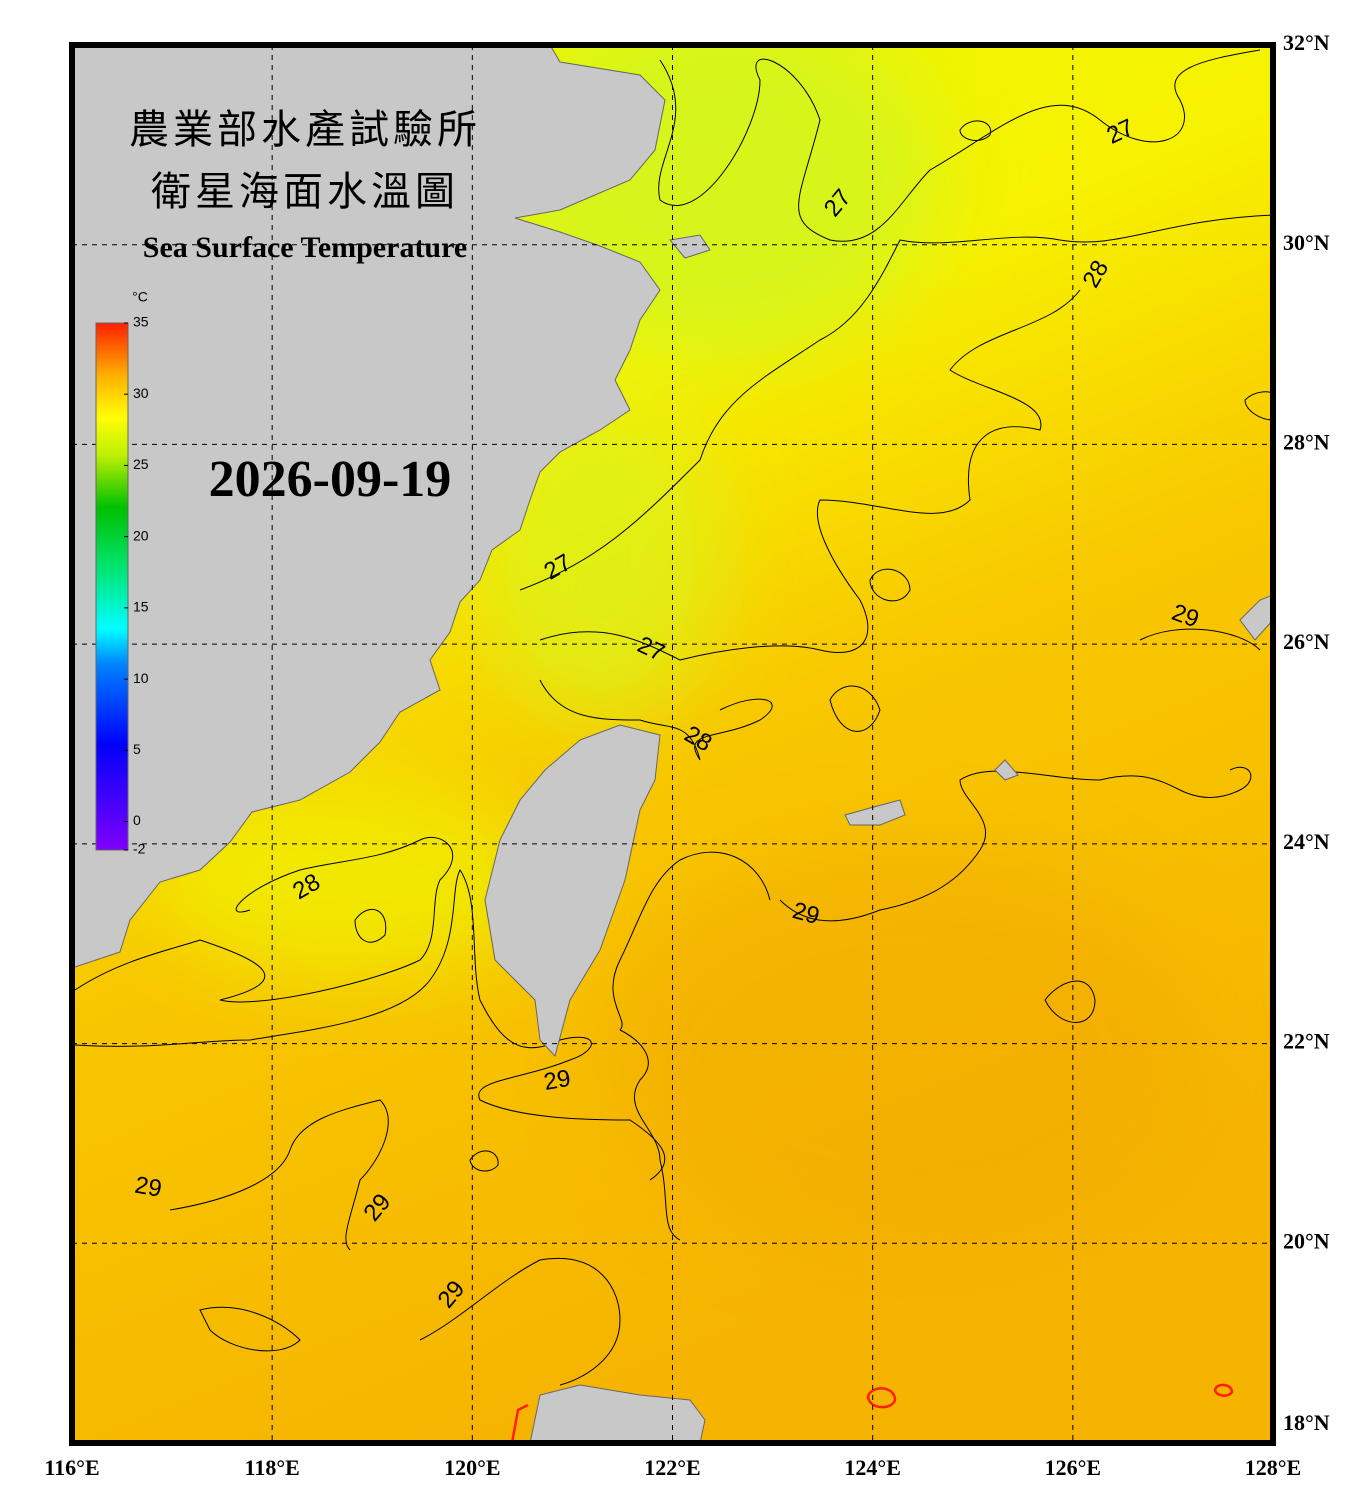  Describe the element at coordinates (572, 890) in the screenshot. I see `taiwan` at that location.